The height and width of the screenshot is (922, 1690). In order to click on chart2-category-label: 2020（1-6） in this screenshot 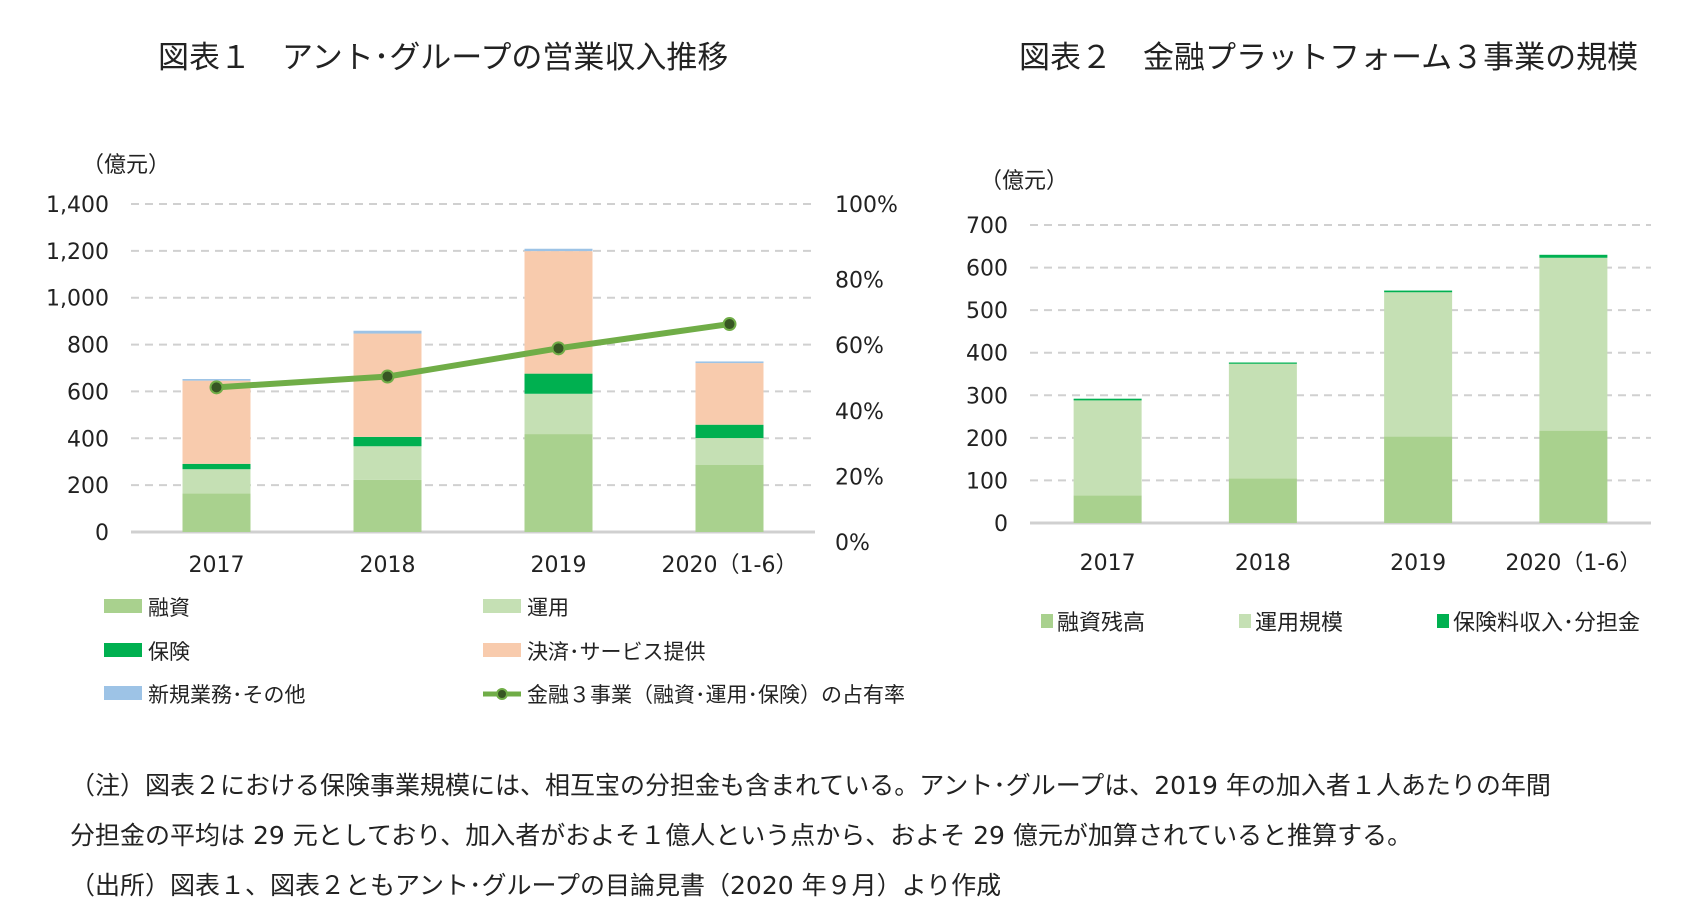, I will do `click(1573, 563)`.